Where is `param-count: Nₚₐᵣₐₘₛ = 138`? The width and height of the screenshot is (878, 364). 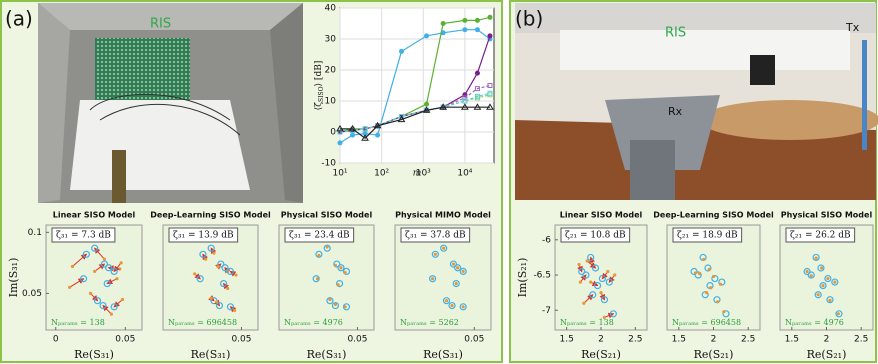 param-count: Nₚₐᵣₐₘₛ = 138 is located at coordinates (78, 322).